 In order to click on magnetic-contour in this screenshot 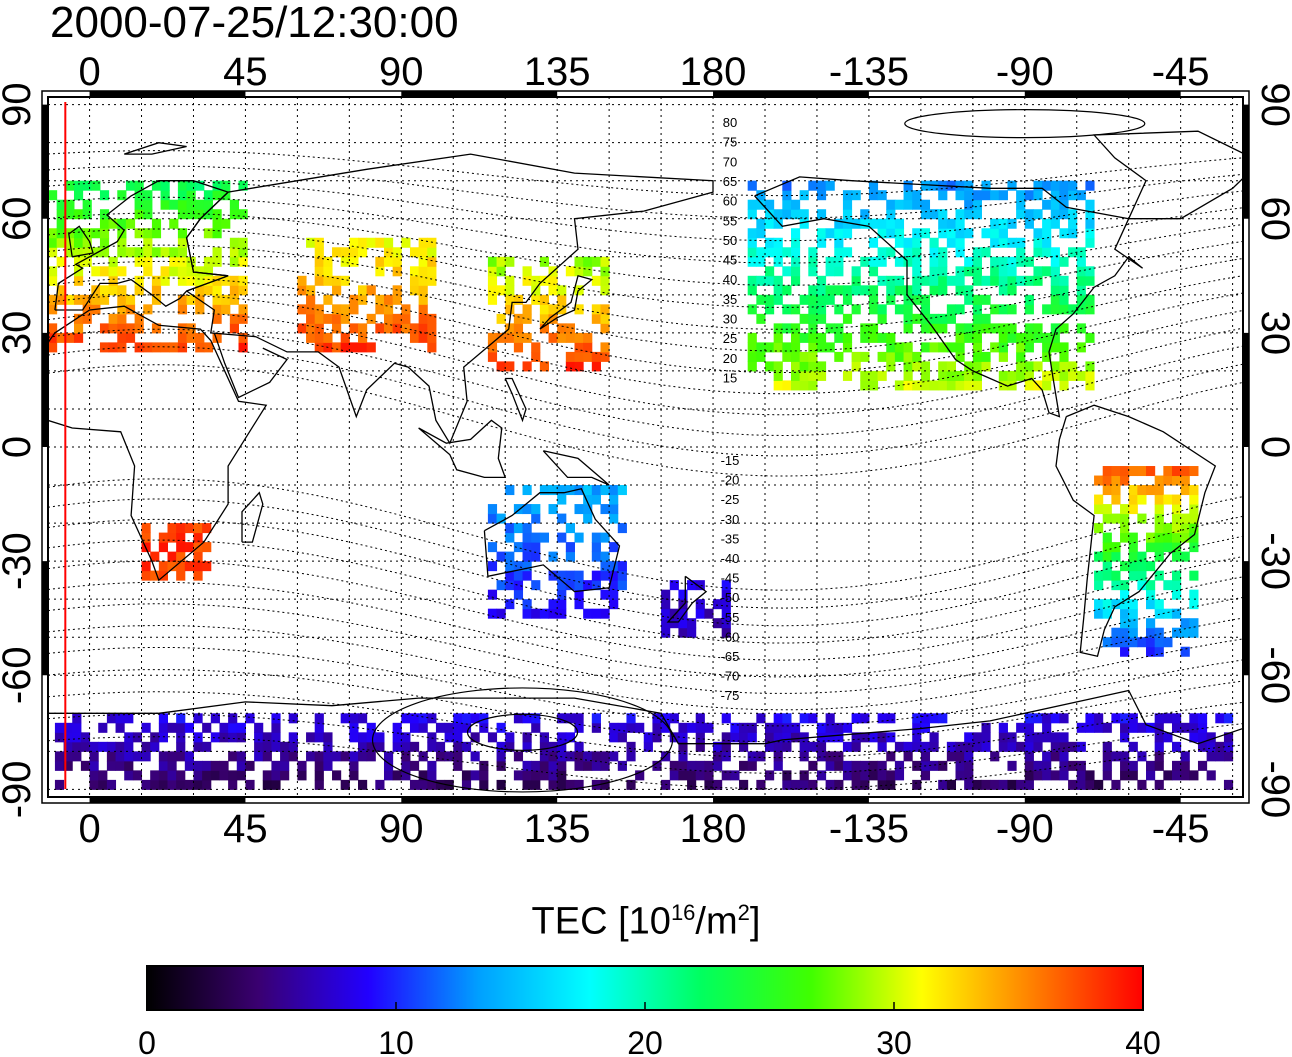, I will do `click(645, 667)`.